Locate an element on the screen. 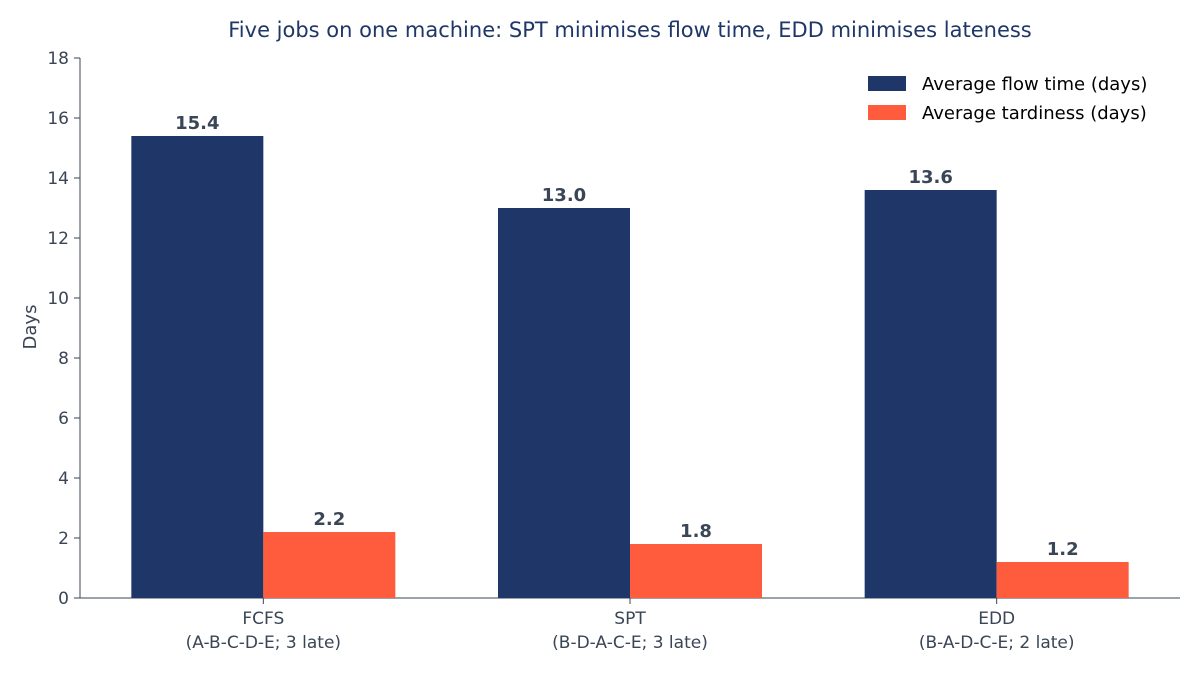 The width and height of the screenshot is (1200, 679). y-tick-label: 0 is located at coordinates (63, 599).